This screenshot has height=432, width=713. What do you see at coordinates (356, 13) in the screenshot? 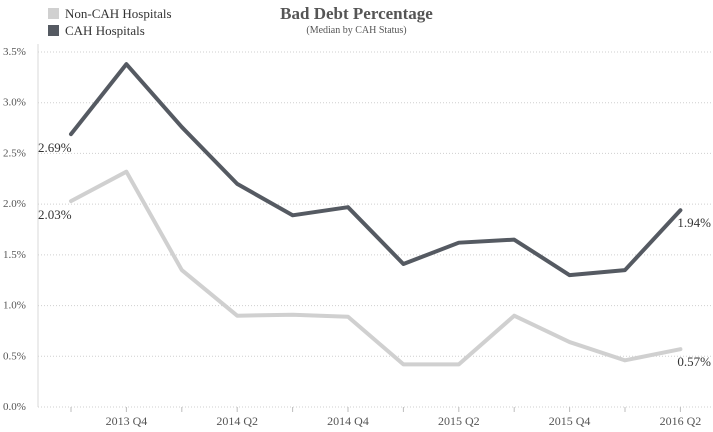
I see `chart-title: Bad Debt Percentage` at bounding box center [356, 13].